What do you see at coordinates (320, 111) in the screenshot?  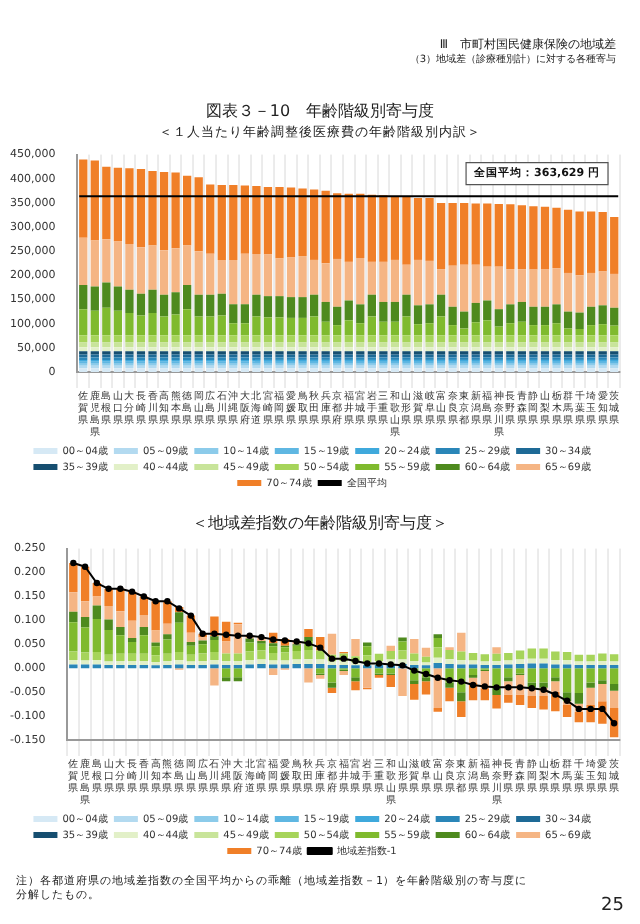 I see `chart-title: 図表３－10 年齢階級別寄与度` at bounding box center [320, 111].